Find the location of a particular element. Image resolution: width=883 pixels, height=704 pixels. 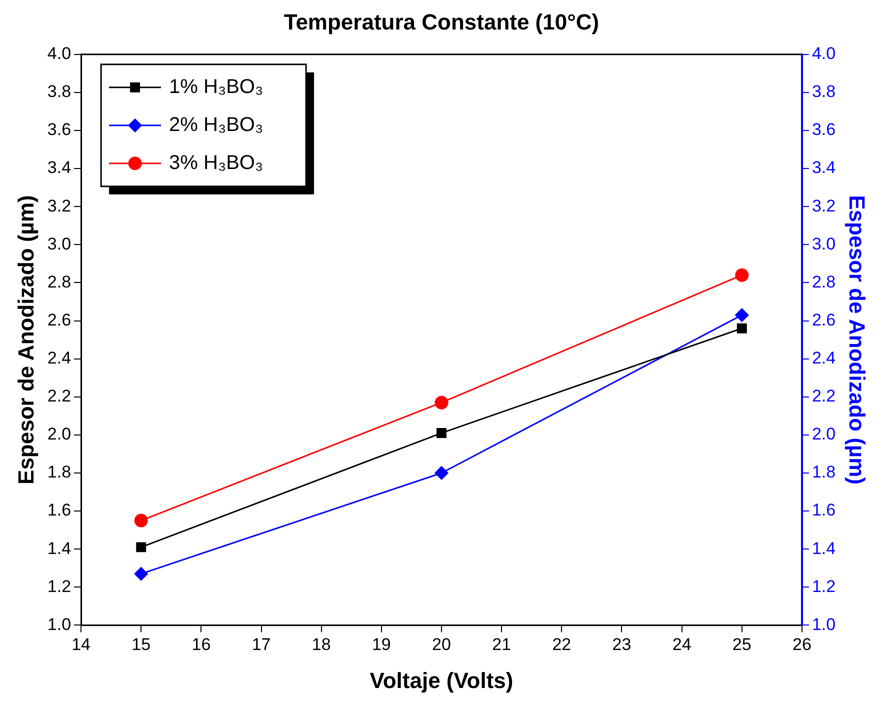

x-tick-label: 23 is located at coordinates (622, 644).